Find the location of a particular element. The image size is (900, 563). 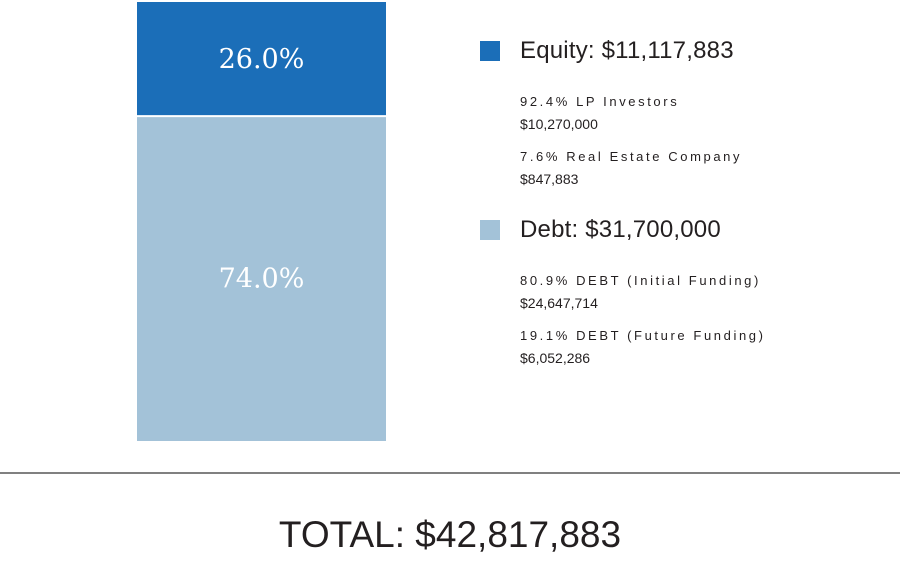

equity-item-company: 7.6% Real Estate Company $847,883 is located at coordinates (700, 168).